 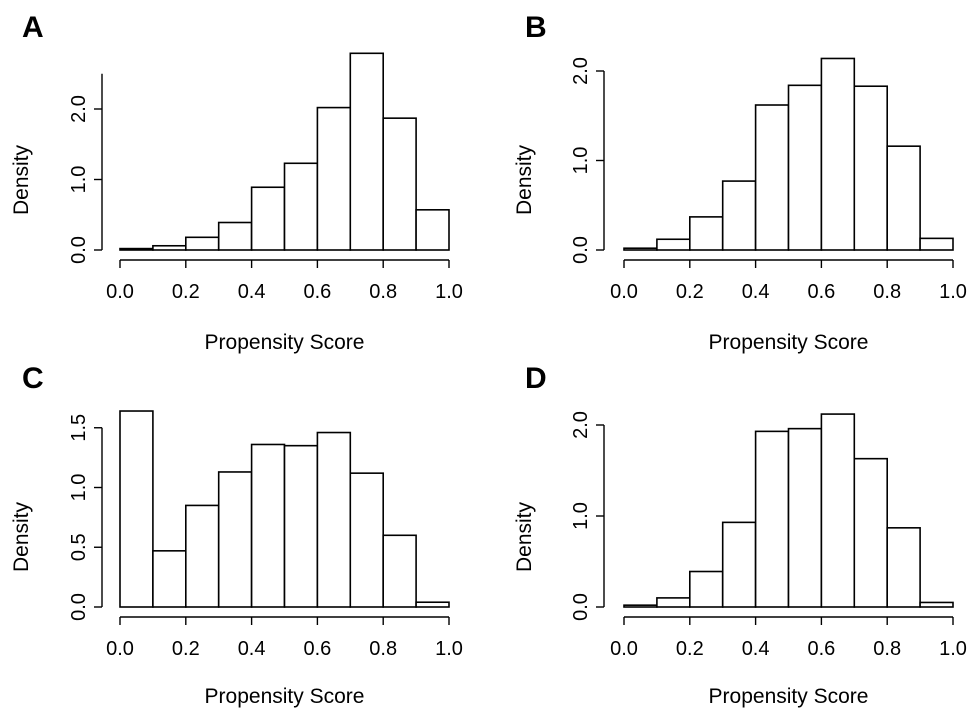 What do you see at coordinates (536, 378) in the screenshot?
I see `panel-label: D` at bounding box center [536, 378].